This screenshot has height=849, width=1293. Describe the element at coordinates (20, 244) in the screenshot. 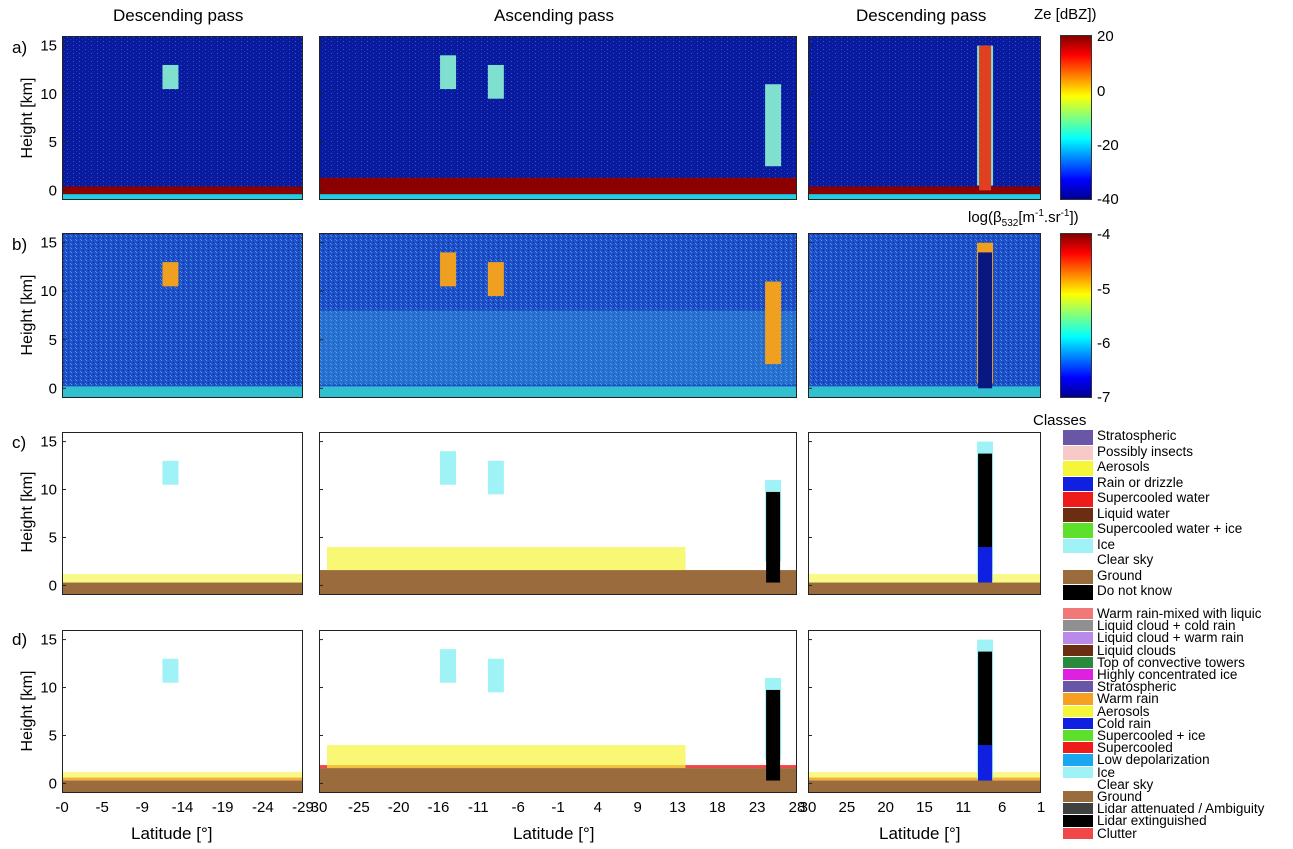

I see `panel-letter-b: b)` at that location.